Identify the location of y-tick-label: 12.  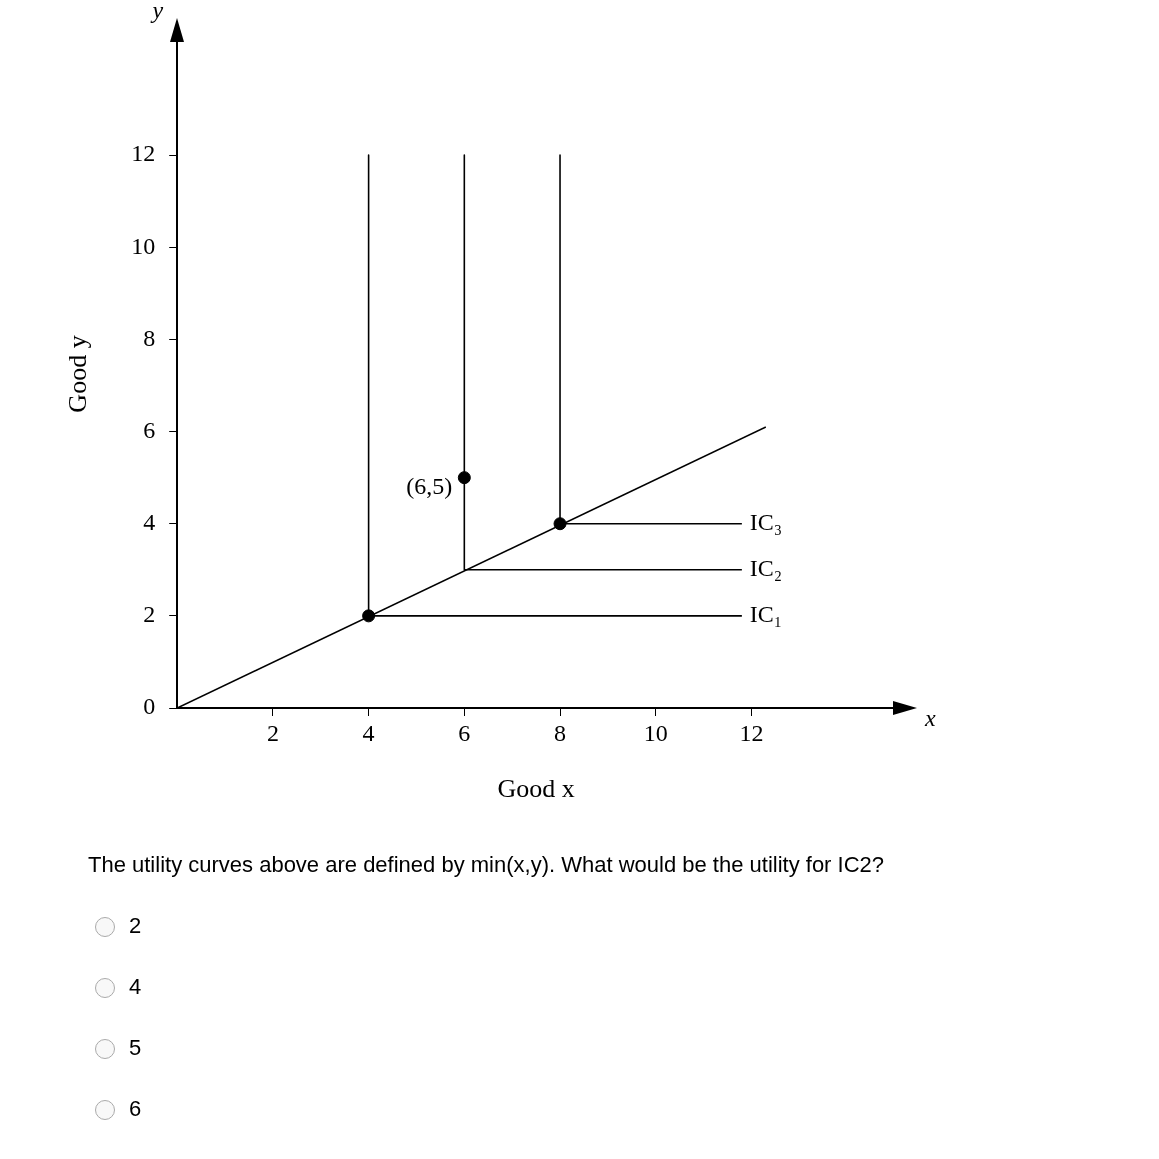
(143, 153).